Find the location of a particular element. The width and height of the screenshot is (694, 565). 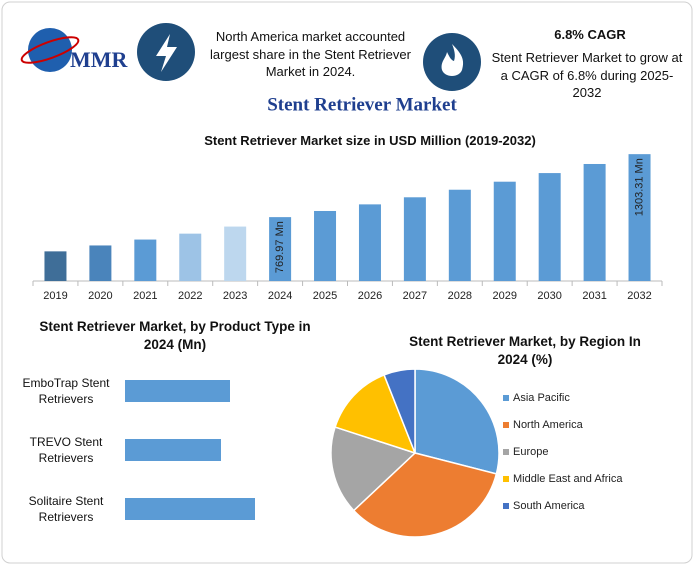

x-tick-label: 2023 is located at coordinates (235, 296).